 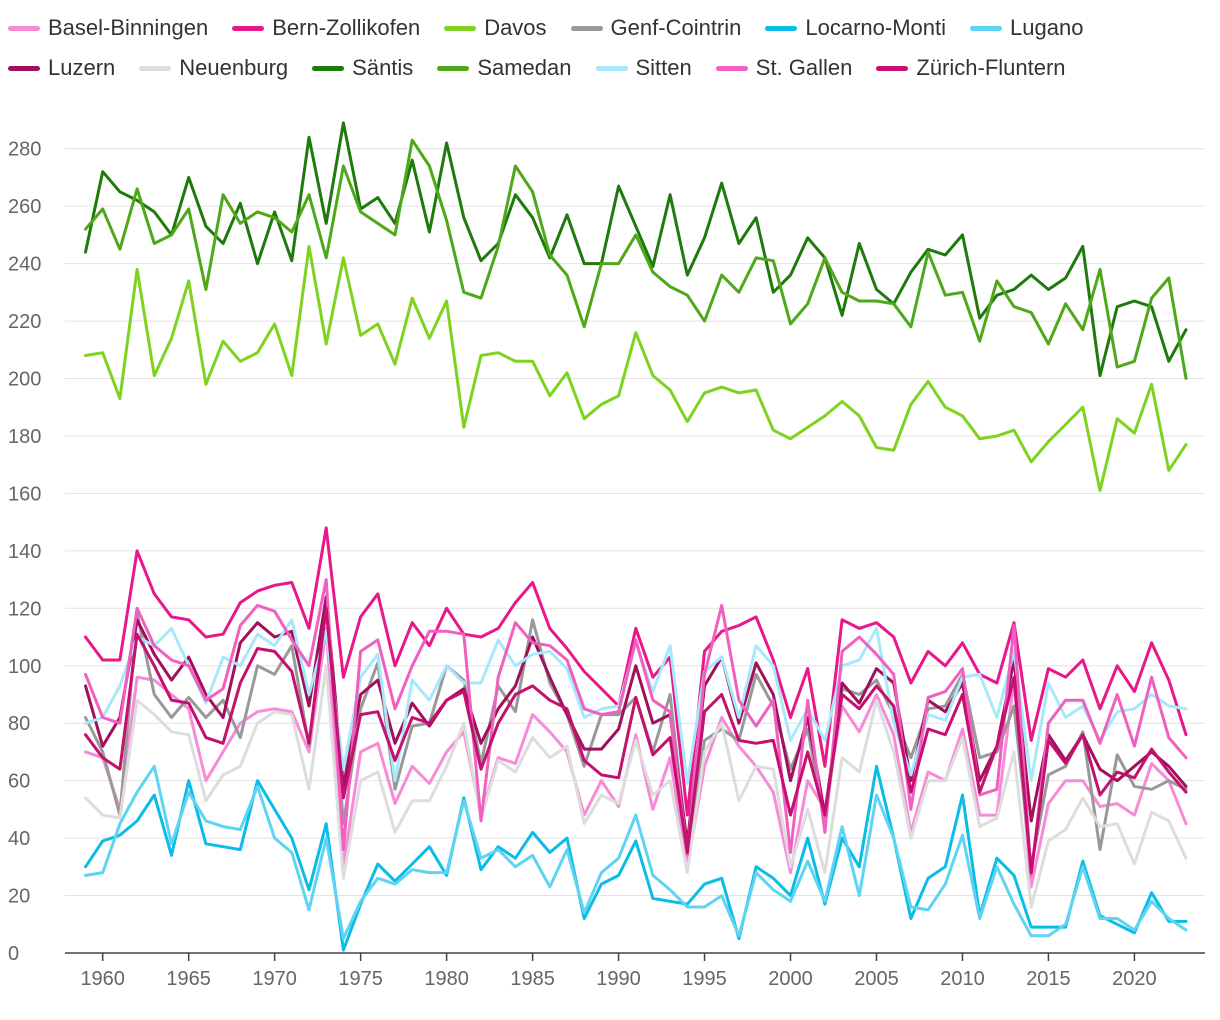 What do you see at coordinates (24, 667) in the screenshot?
I see `y-tick-label: 100` at bounding box center [24, 667].